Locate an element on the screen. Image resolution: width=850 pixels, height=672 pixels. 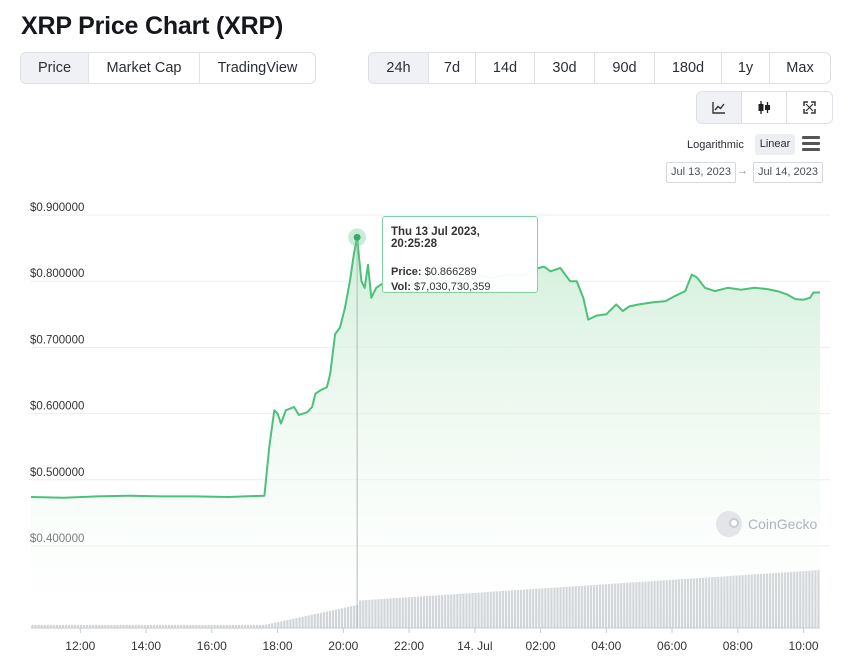
y-tick-label: $0.500000 is located at coordinates (57, 473).